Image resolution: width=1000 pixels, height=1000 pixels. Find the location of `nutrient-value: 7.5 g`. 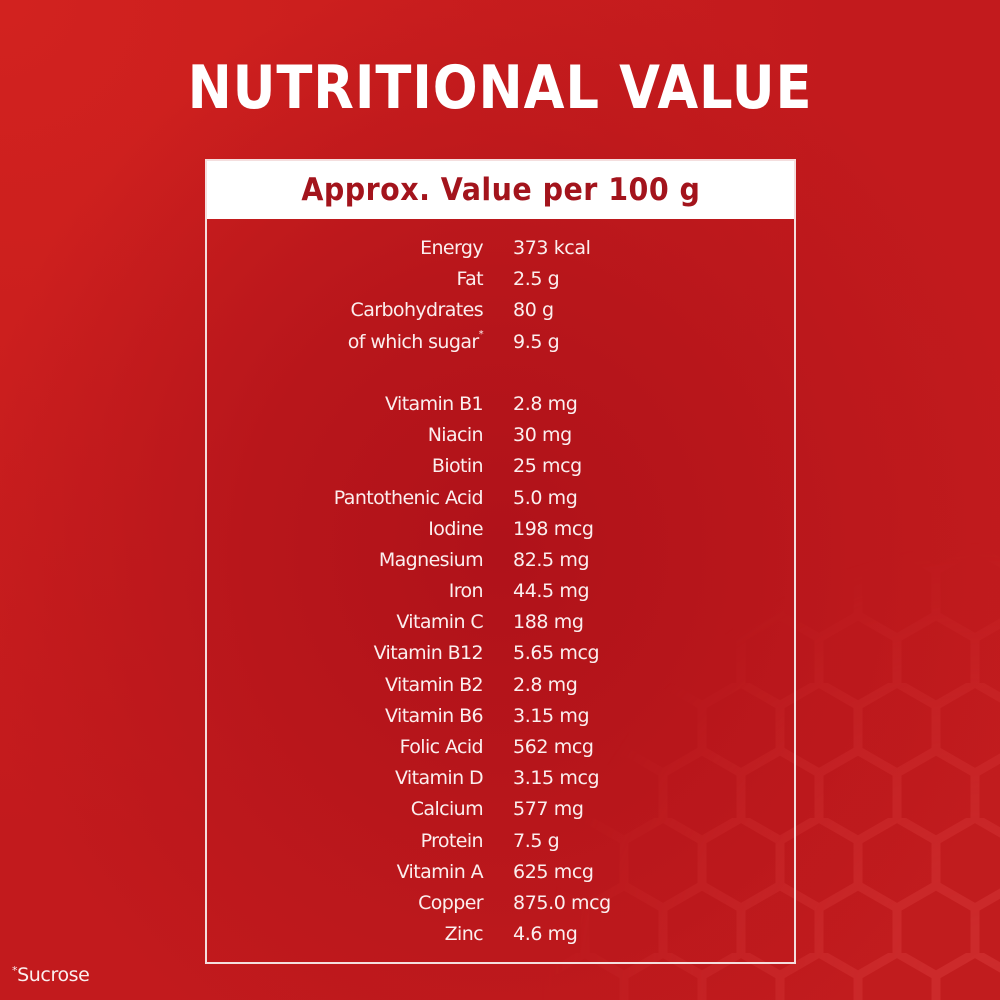

nutrient-value: 7.5 g is located at coordinates (536, 840).